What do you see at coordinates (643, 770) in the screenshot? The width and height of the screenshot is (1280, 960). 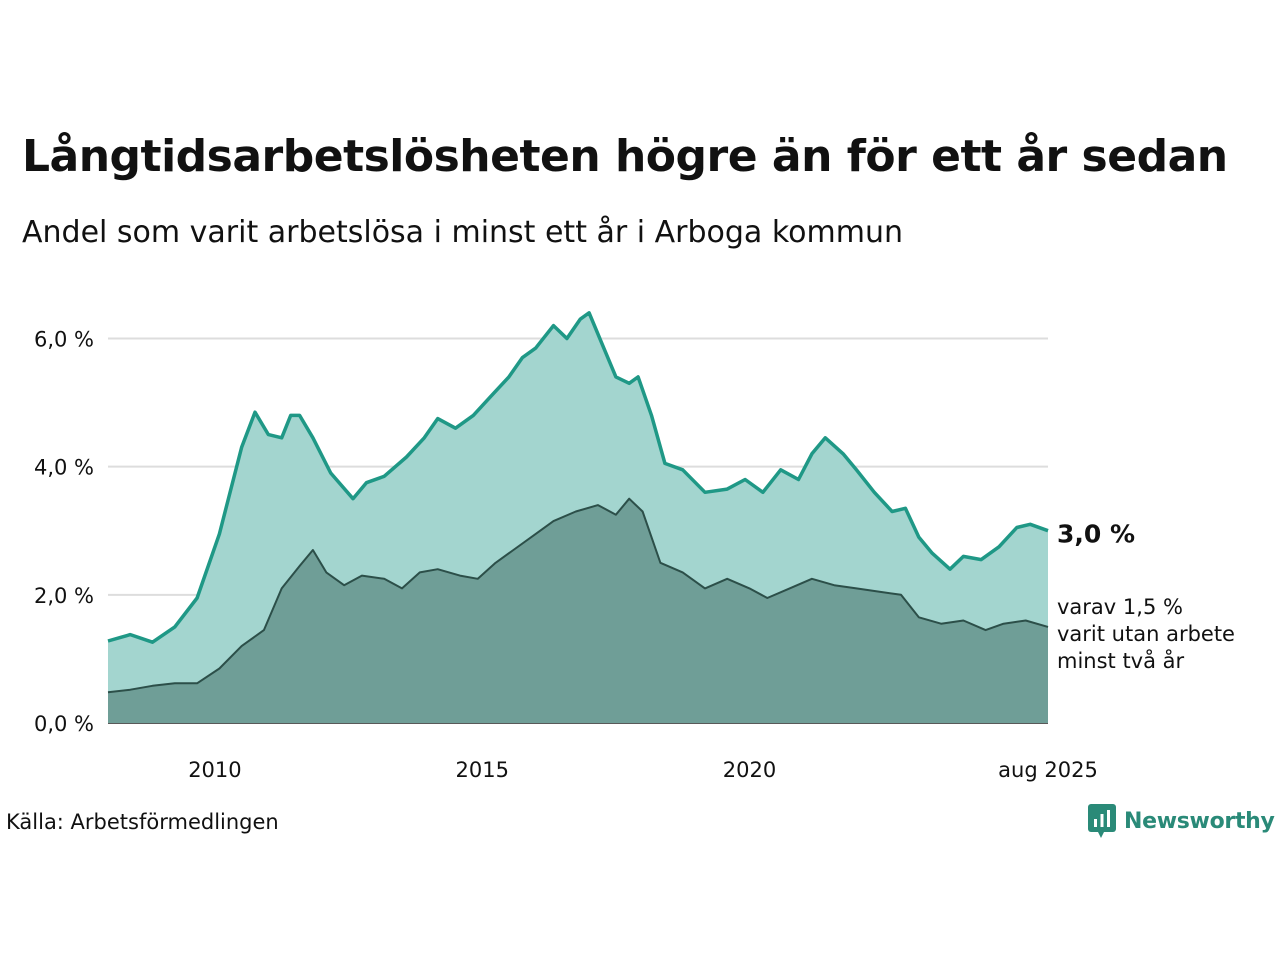 I see `x-axis-ticks: 2010 2015 2020 aug 2025` at bounding box center [643, 770].